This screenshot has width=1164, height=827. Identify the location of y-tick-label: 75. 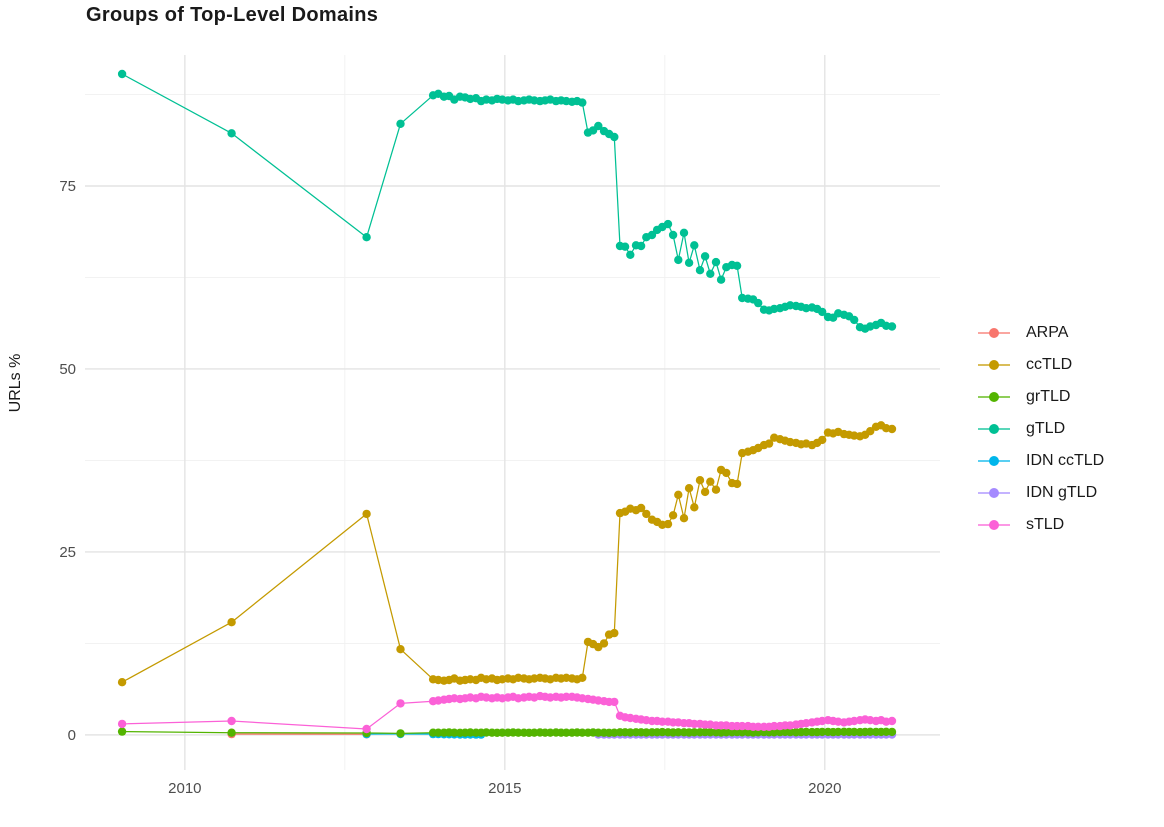
(67, 186).